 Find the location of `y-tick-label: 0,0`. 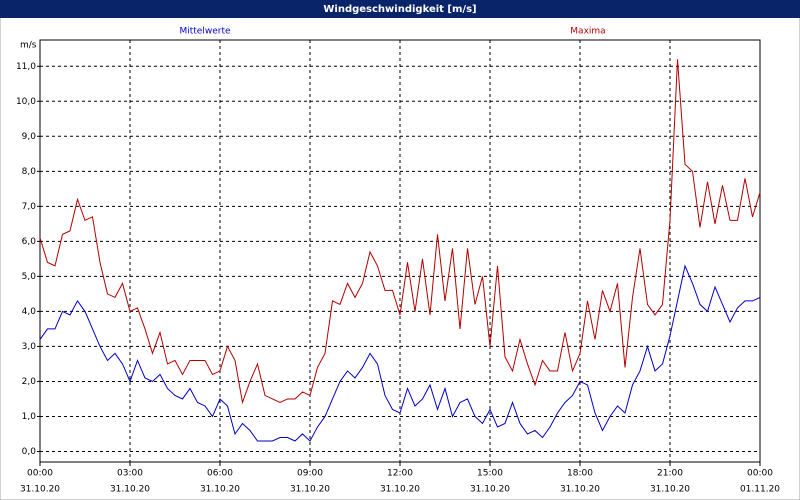

y-tick-label: 0,0 is located at coordinates (29, 452).